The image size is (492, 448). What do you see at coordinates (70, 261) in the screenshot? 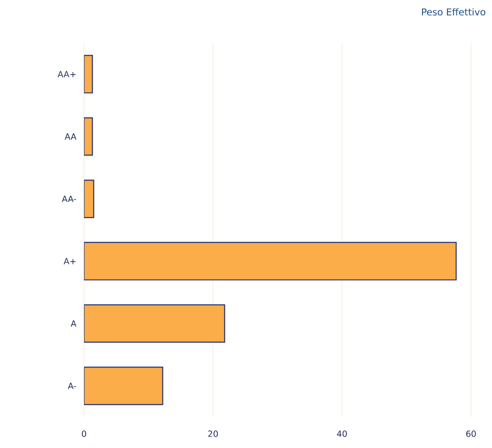
I see `y-tick-label: A+` at bounding box center [70, 261].